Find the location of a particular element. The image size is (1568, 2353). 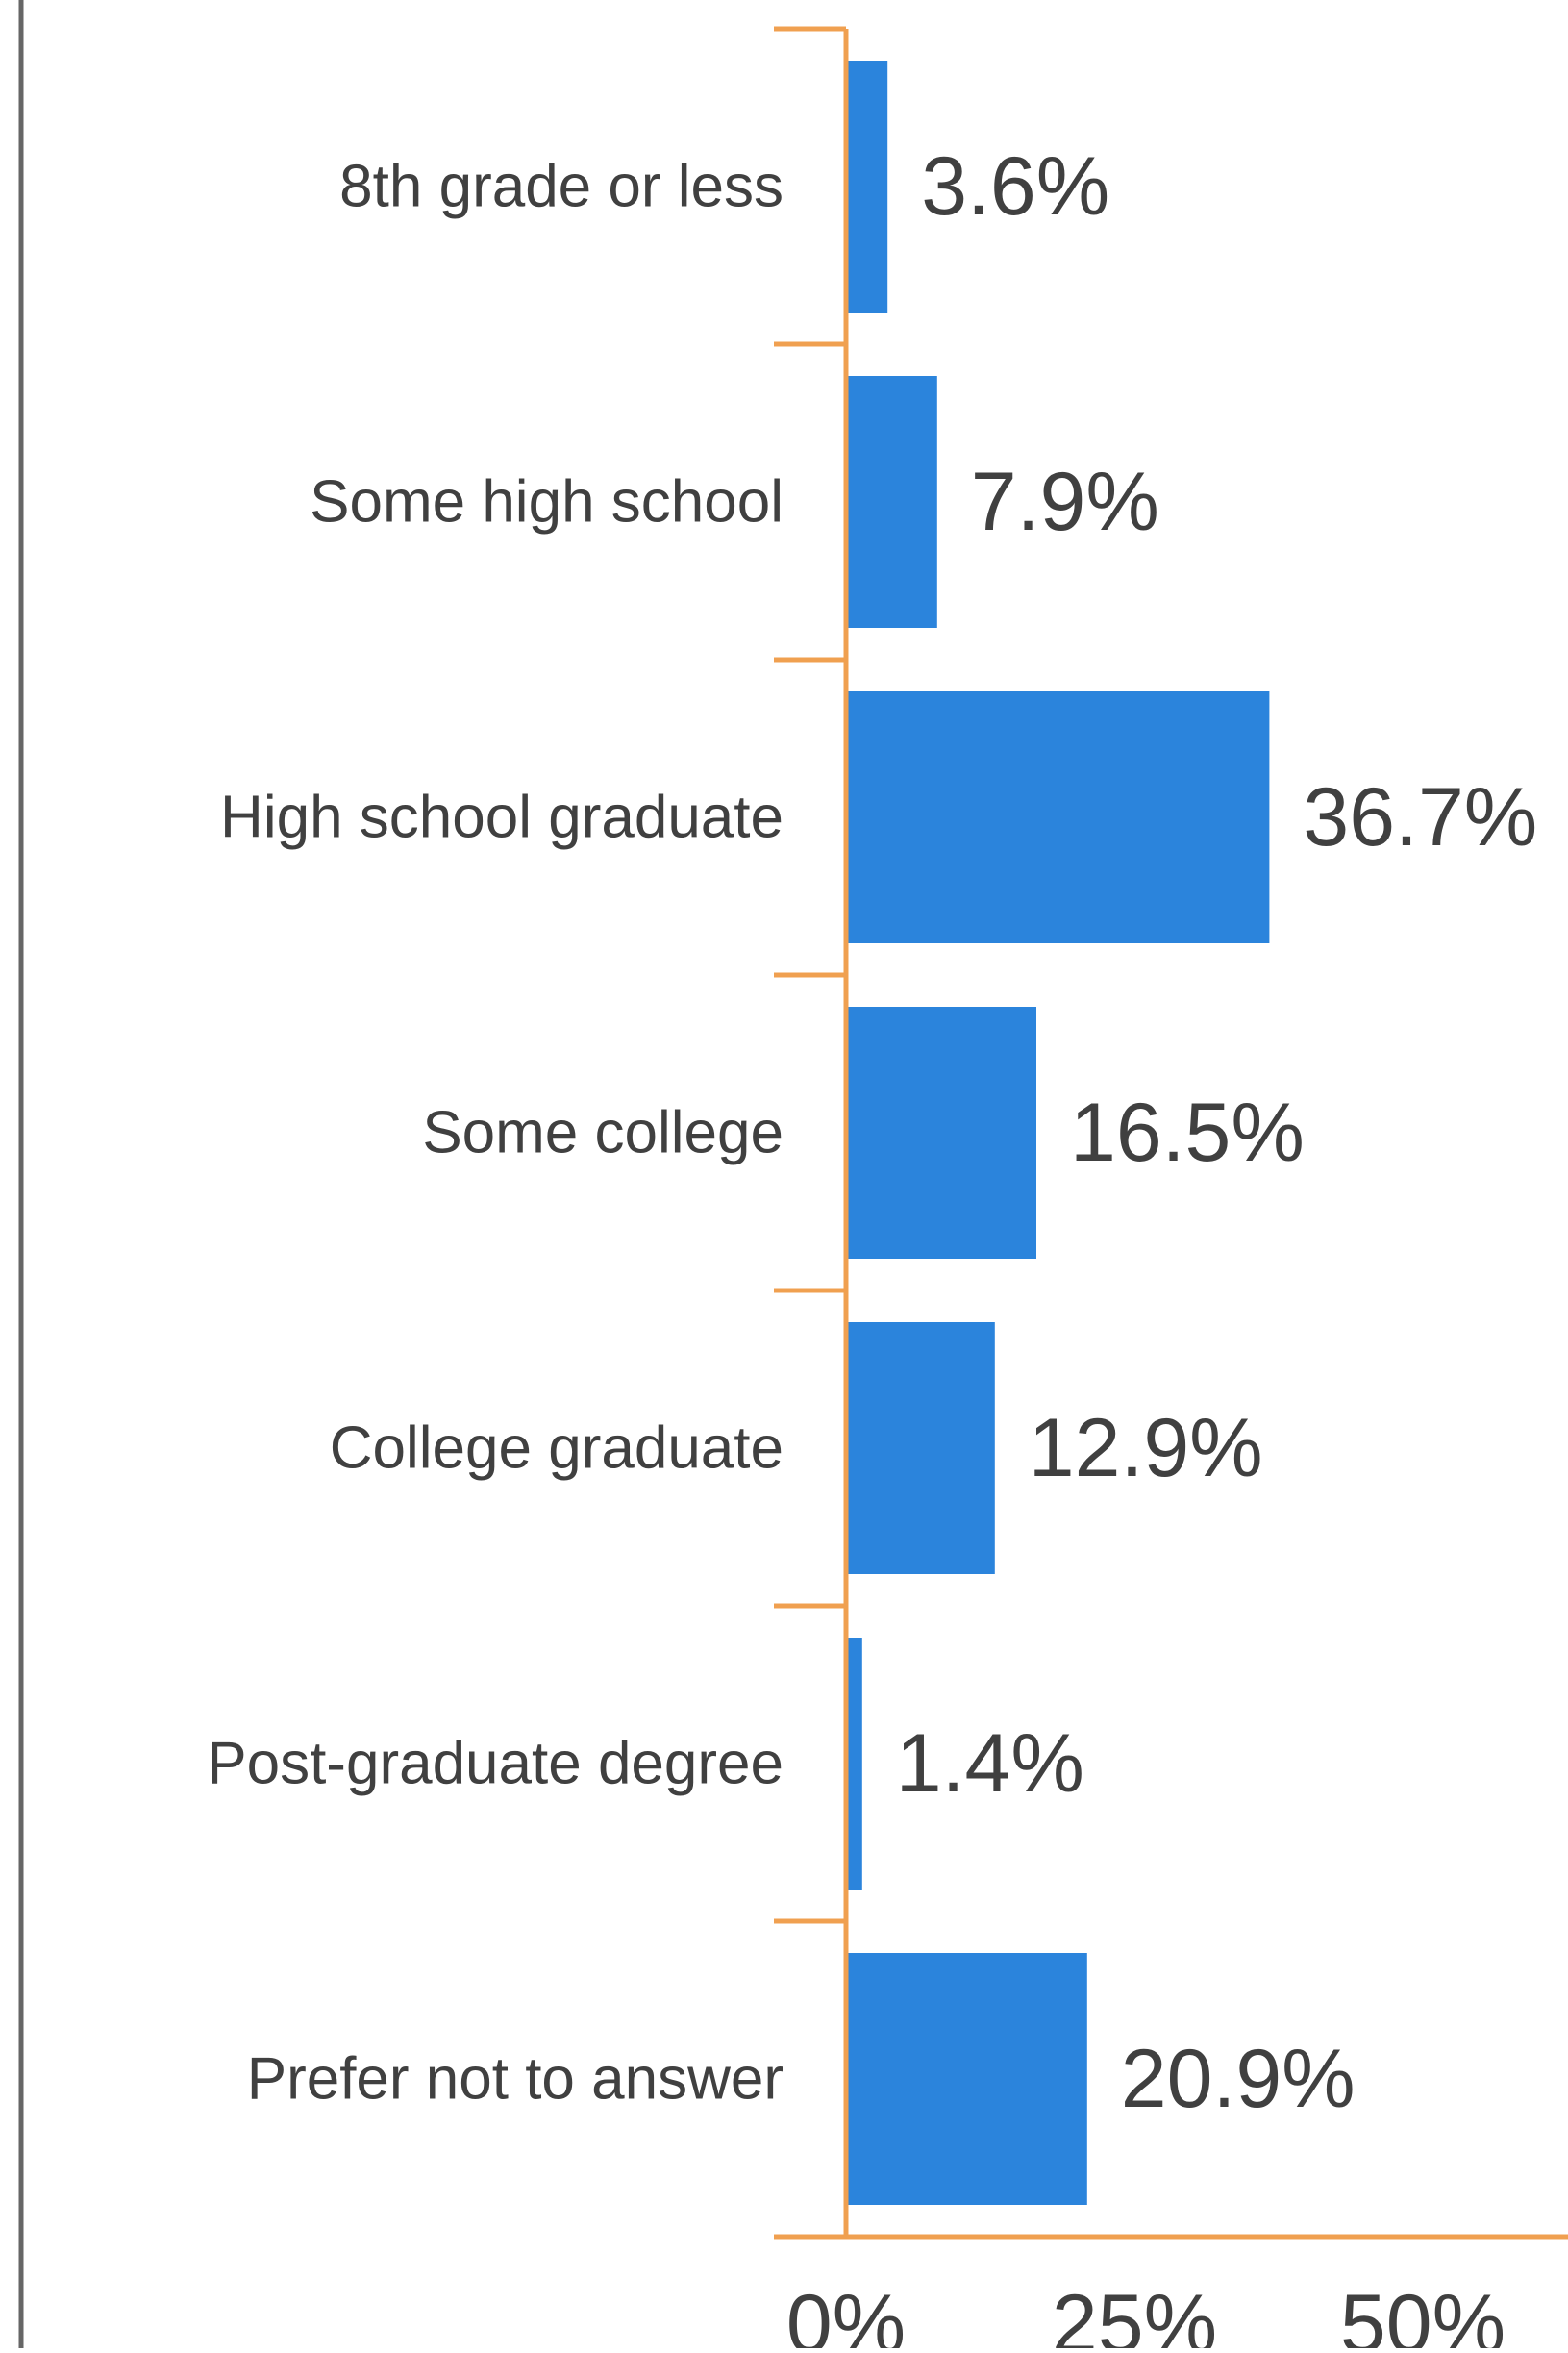

bar-some-college is located at coordinates (941, 1133).